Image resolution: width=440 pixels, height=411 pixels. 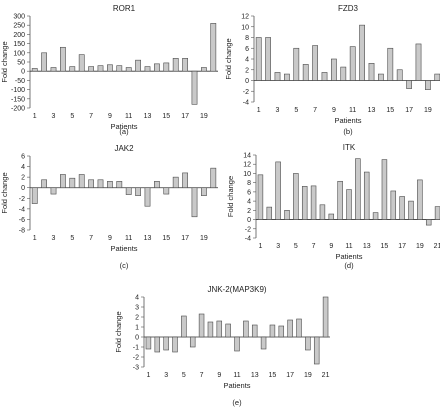 I want to click on chart-title: ITK, so click(x=349, y=147).